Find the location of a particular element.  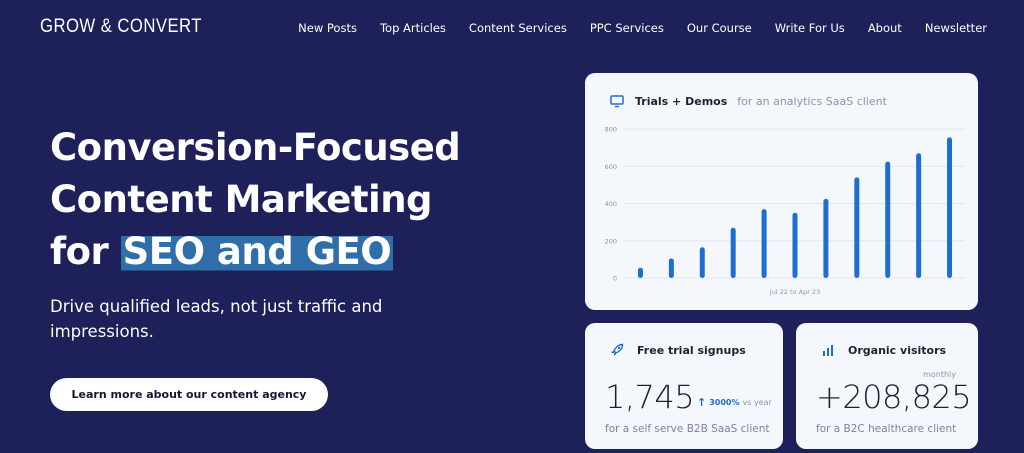

organic-visitors-title: Organic visitors is located at coordinates (897, 350).